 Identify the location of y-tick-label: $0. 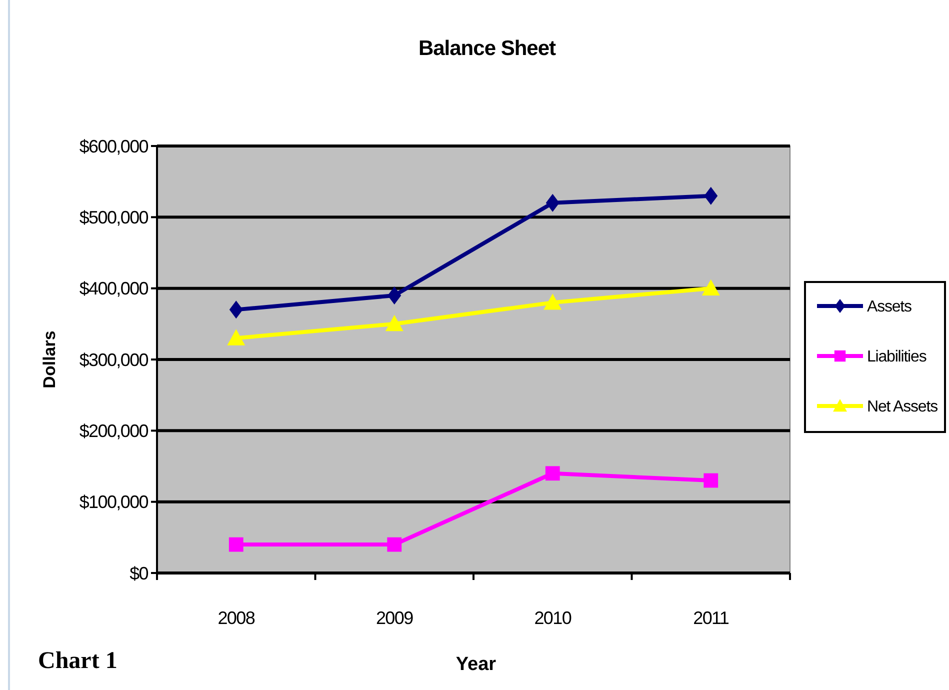
(139, 573).